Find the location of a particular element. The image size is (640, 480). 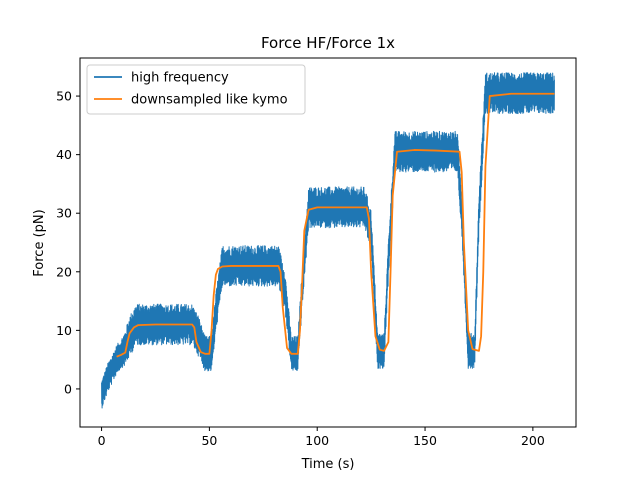

x-tick-label: 50 is located at coordinates (209, 440).